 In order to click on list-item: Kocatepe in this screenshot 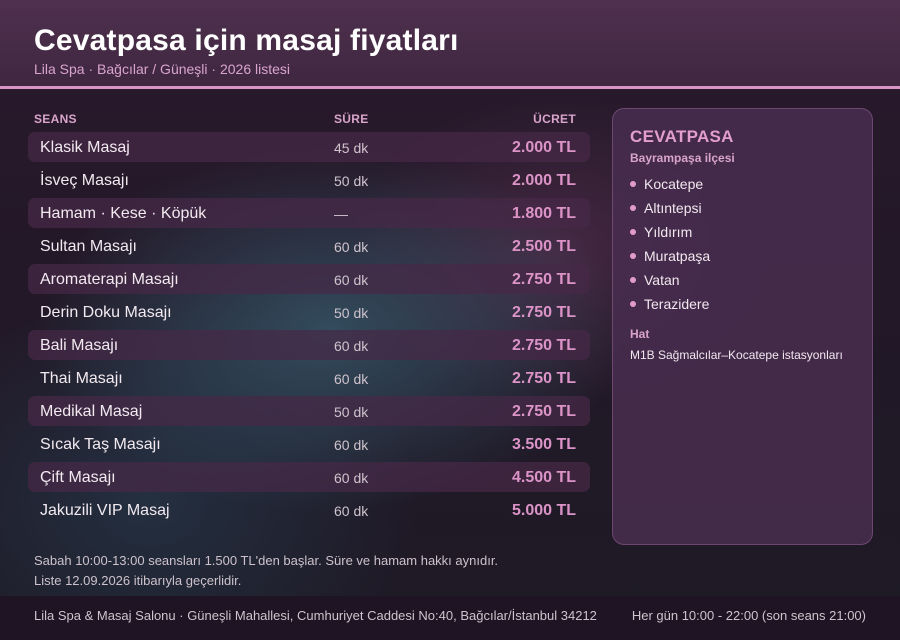, I will do `click(670, 184)`.